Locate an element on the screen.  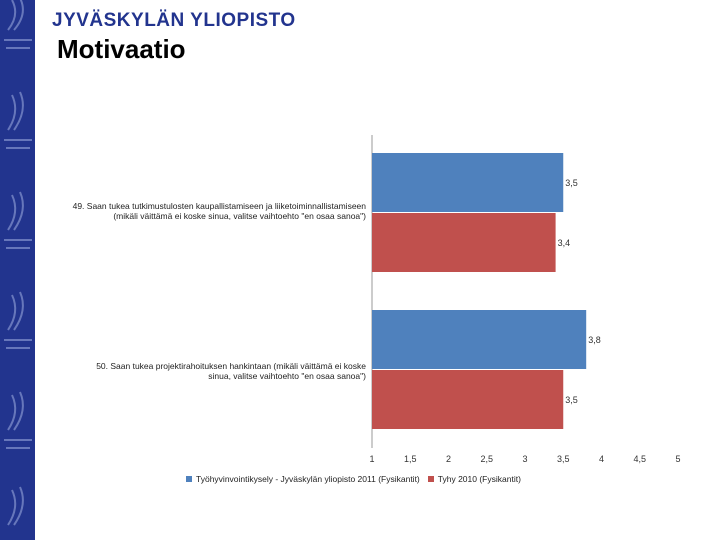
legend-item: Tyhy 2010 (Fysikantit) is located at coordinates (474, 479).